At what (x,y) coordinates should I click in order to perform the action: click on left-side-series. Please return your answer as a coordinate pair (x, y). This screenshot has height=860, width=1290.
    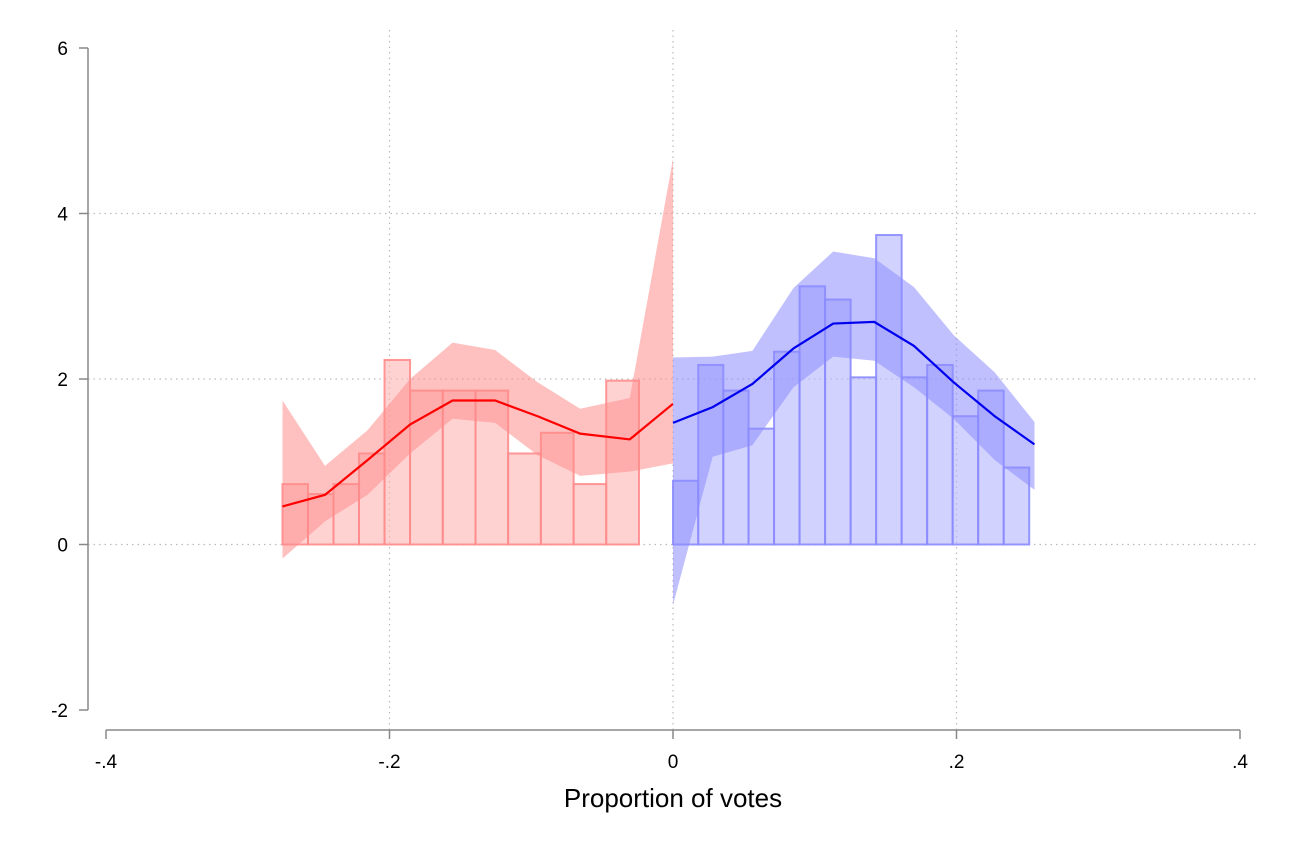
    Looking at the image, I should click on (477, 358).